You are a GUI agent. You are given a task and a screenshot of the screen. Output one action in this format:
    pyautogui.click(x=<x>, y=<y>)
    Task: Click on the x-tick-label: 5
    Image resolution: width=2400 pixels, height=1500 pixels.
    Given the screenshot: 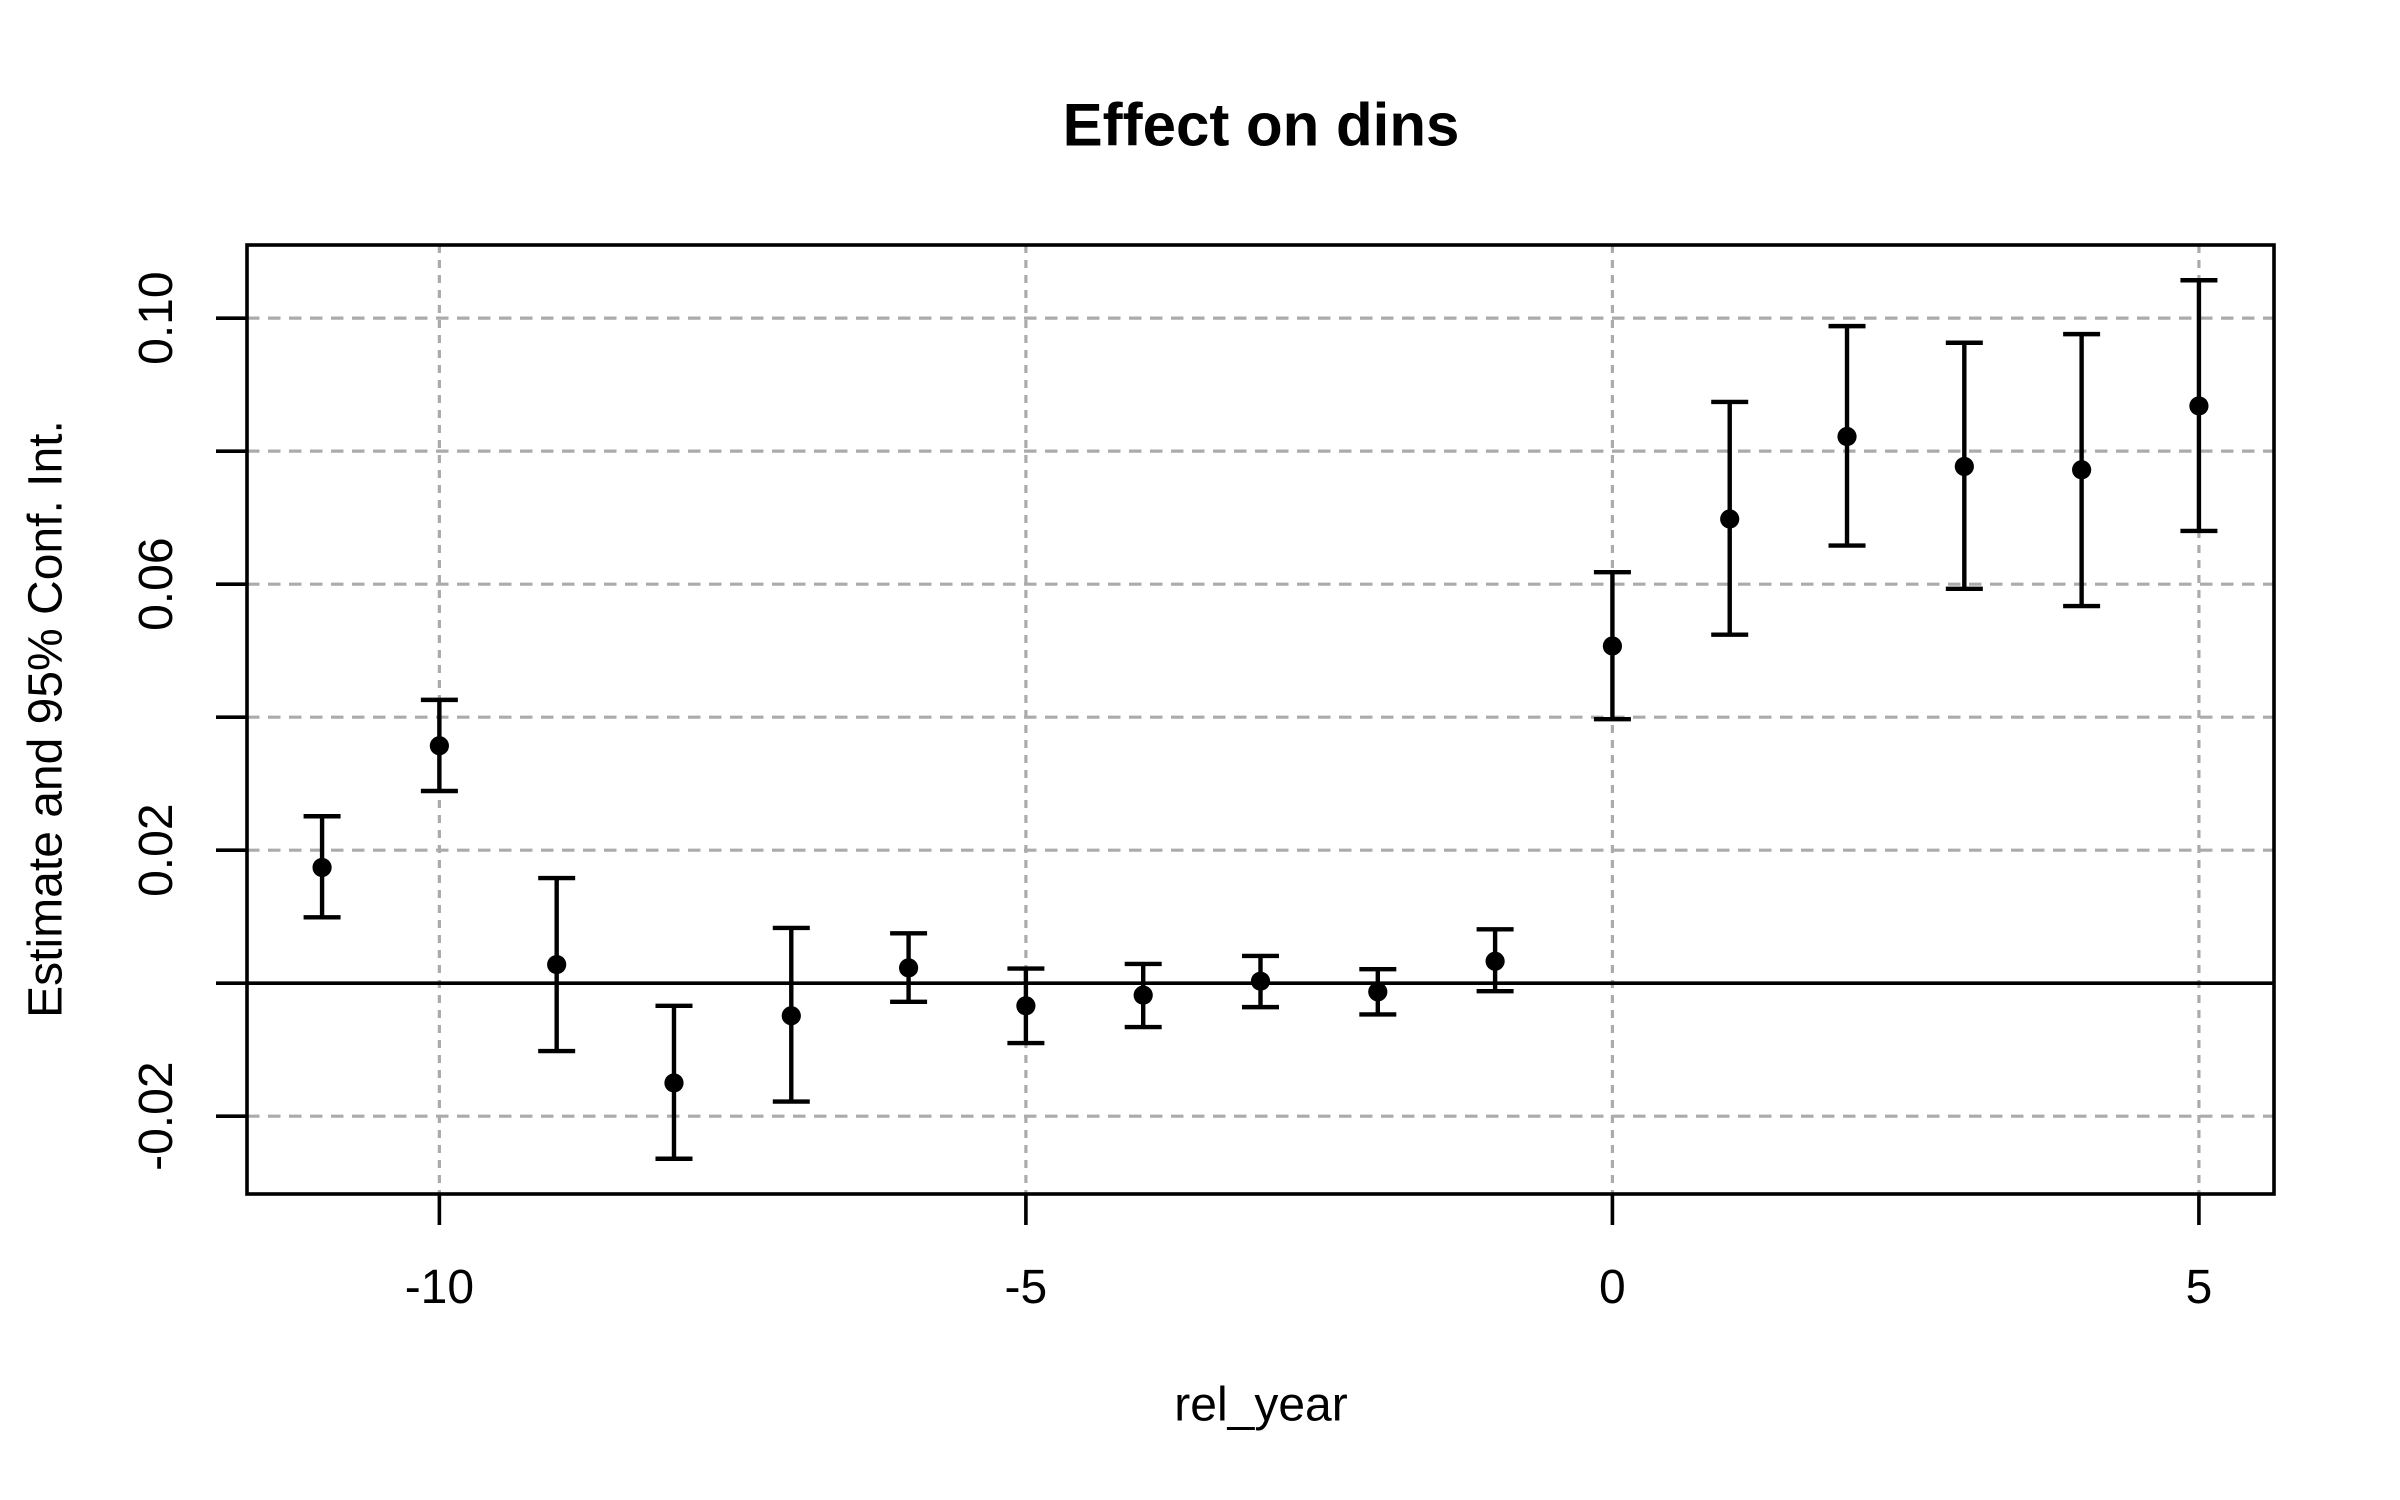 What is the action you would take?
    pyautogui.click(x=2199, y=1287)
    